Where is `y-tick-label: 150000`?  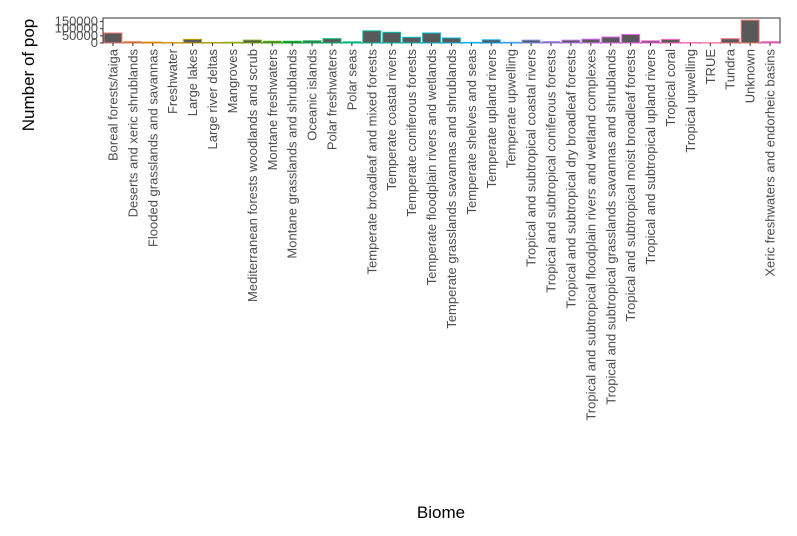
y-tick-label: 150000 is located at coordinates (76, 21).